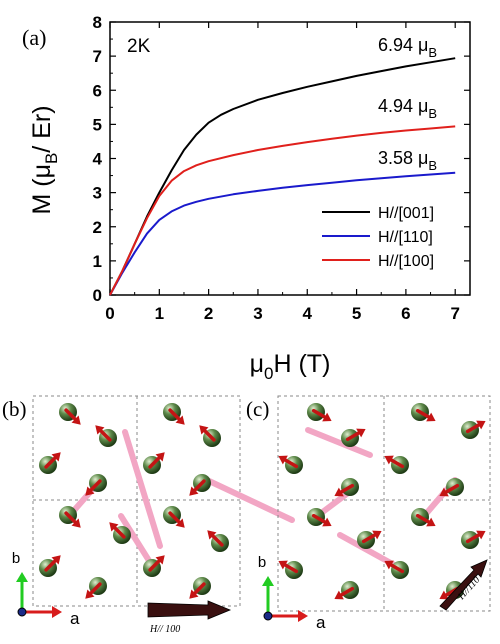 Image resolution: width=500 pixels, height=644 pixels. Describe the element at coordinates (97, 295) in the screenshot. I see `y-tick-label: 0` at that location.